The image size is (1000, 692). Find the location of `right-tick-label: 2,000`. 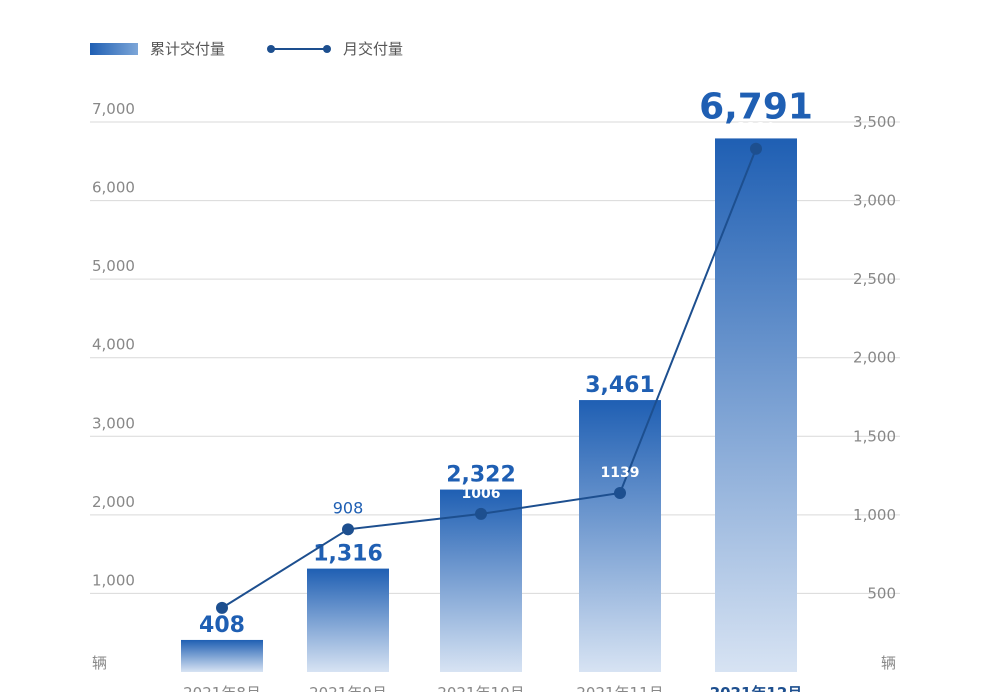

right-tick-label: 2,000 is located at coordinates (874, 358).